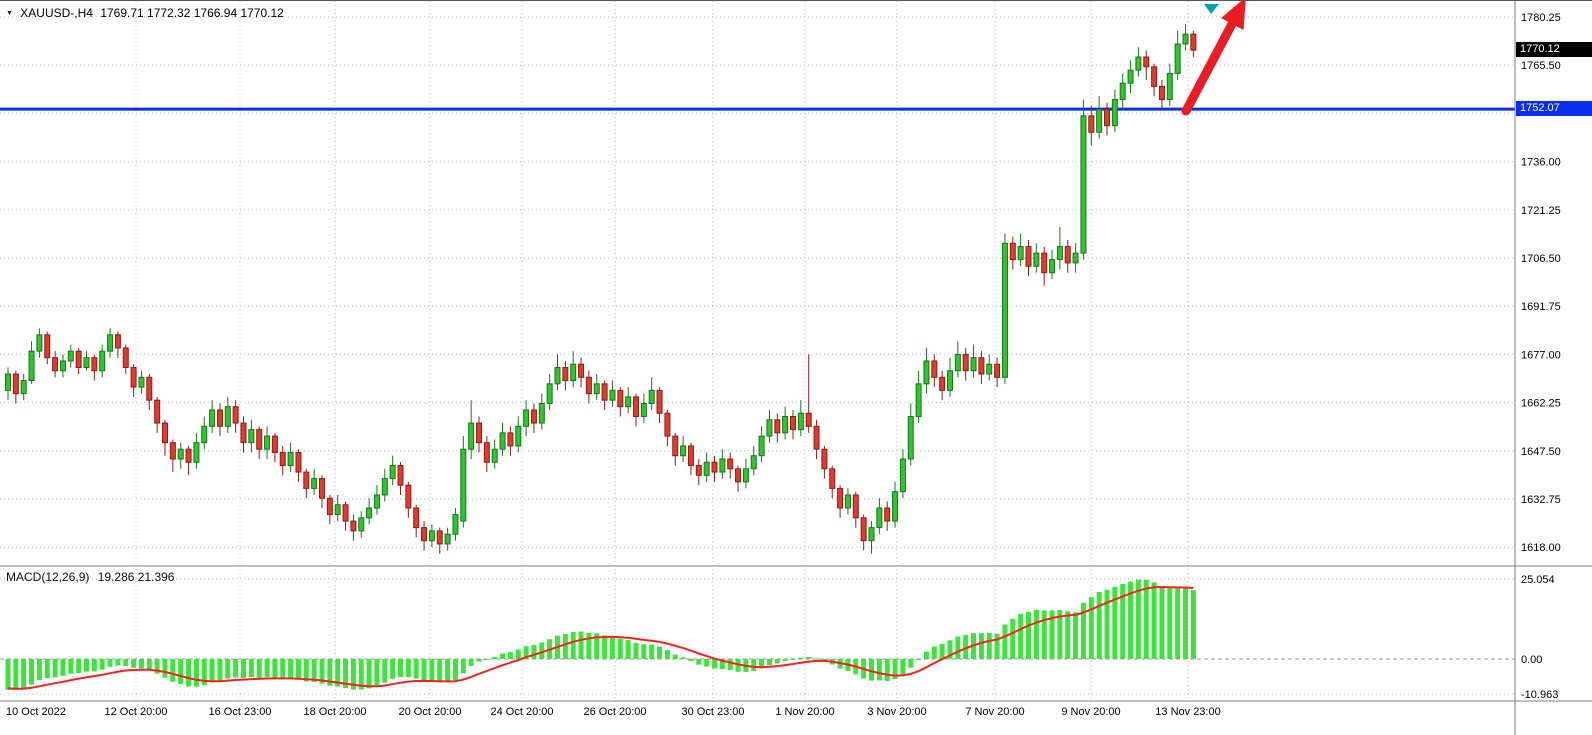 This screenshot has height=735, width=1592. I want to click on symbol-dropdown-icon: ▼, so click(9, 13).